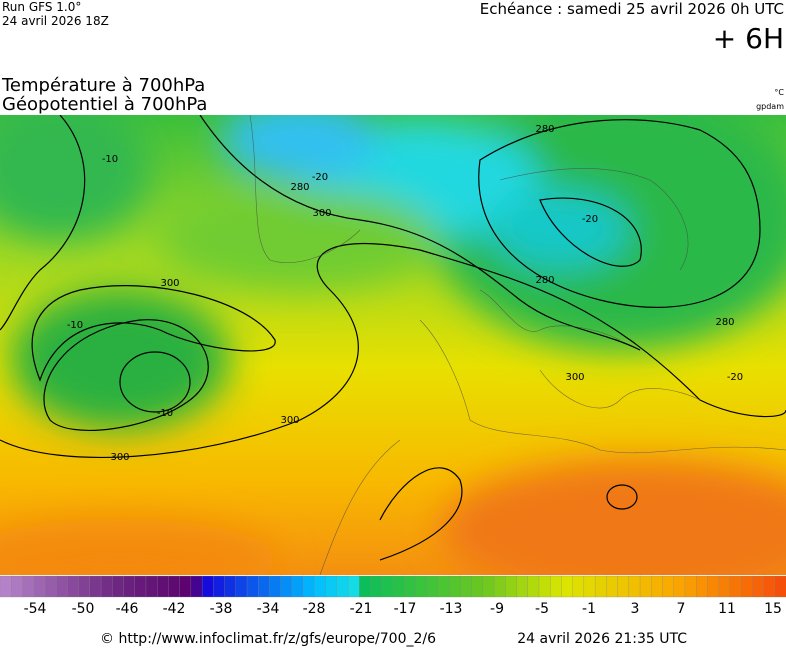 This screenshot has height=648, width=786. What do you see at coordinates (451, 609) in the screenshot?
I see `colorbar-label: -13` at bounding box center [451, 609].